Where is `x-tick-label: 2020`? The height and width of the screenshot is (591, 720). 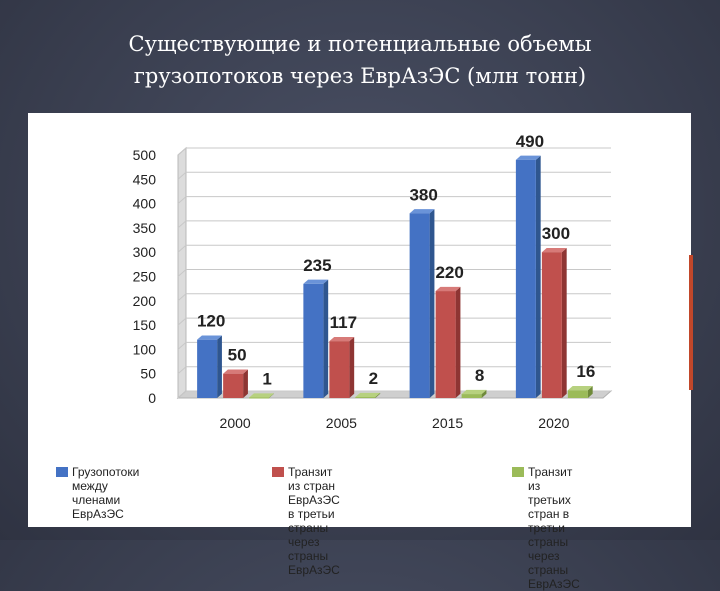 x-tick-label: 2020 is located at coordinates (553, 423).